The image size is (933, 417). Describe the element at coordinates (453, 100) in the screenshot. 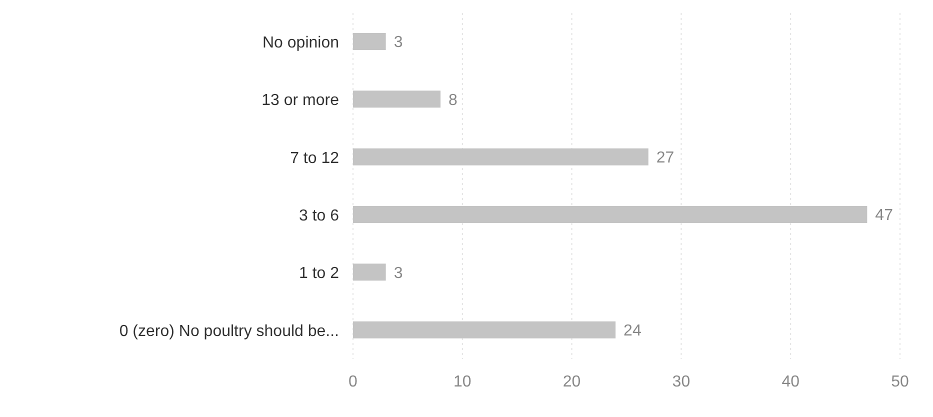

I see `data-label: 8` at that location.